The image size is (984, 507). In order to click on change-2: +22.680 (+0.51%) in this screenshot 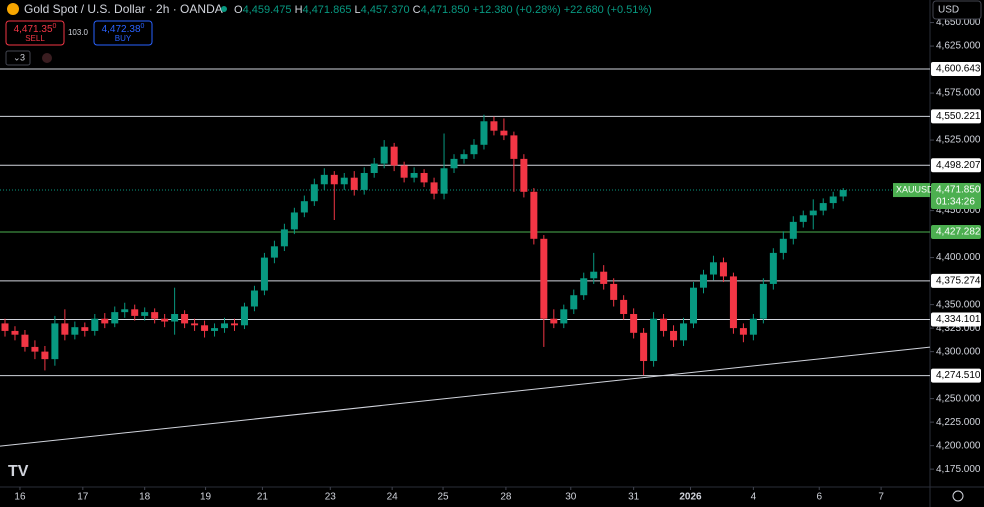, I will do `click(608, 10)`.